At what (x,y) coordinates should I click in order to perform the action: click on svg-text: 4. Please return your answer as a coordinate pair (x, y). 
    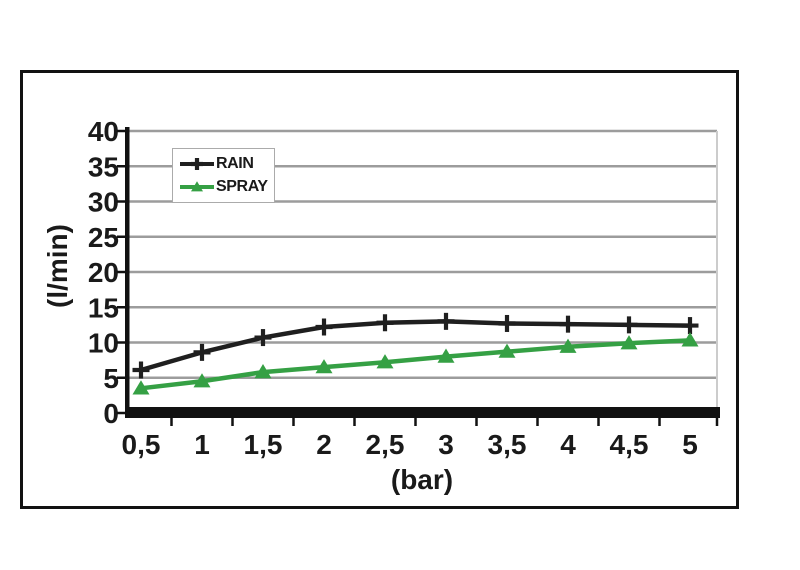
    Looking at the image, I should click on (568, 444).